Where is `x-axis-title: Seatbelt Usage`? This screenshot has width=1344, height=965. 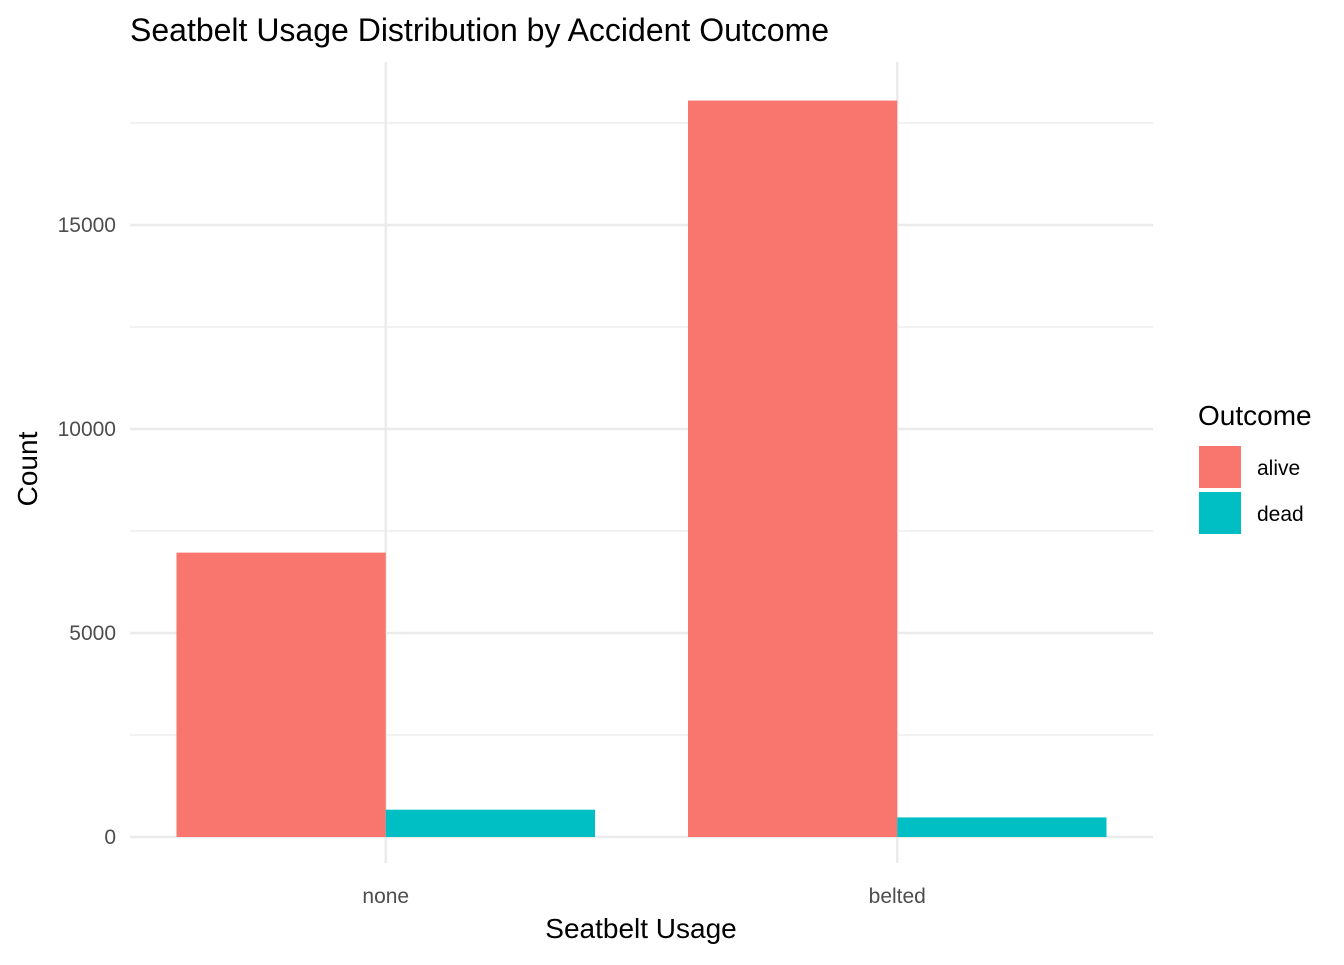
x-axis-title: Seatbelt Usage is located at coordinates (640, 928).